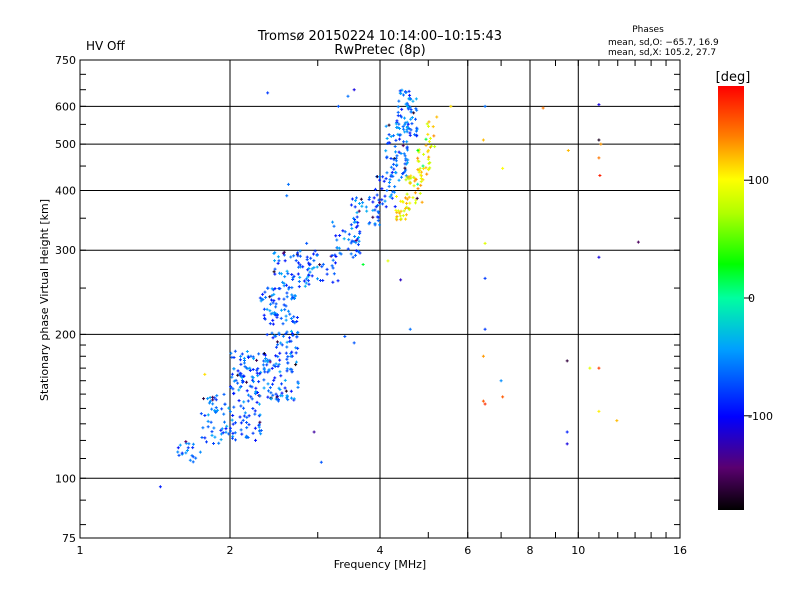 The image size is (800, 600). Describe the element at coordinates (467, 550) in the screenshot. I see `x-tick-label: 6` at that location.